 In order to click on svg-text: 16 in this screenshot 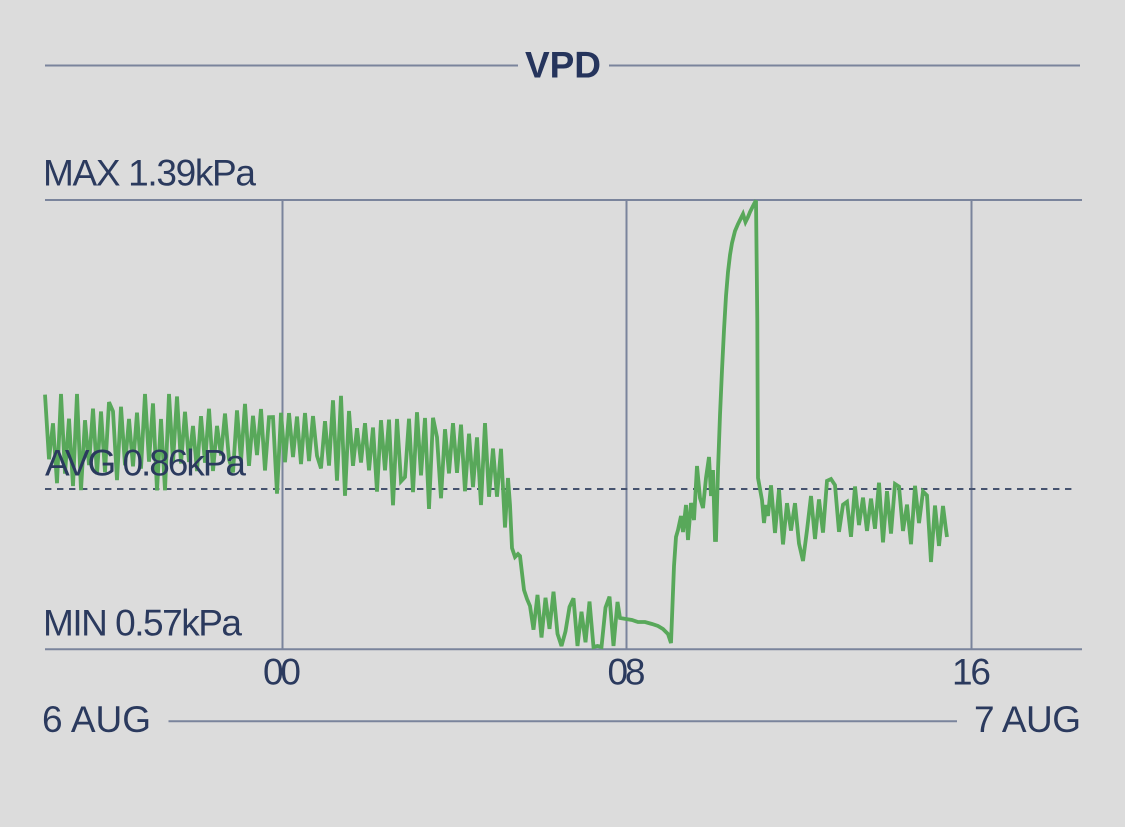, I will do `click(971, 672)`.